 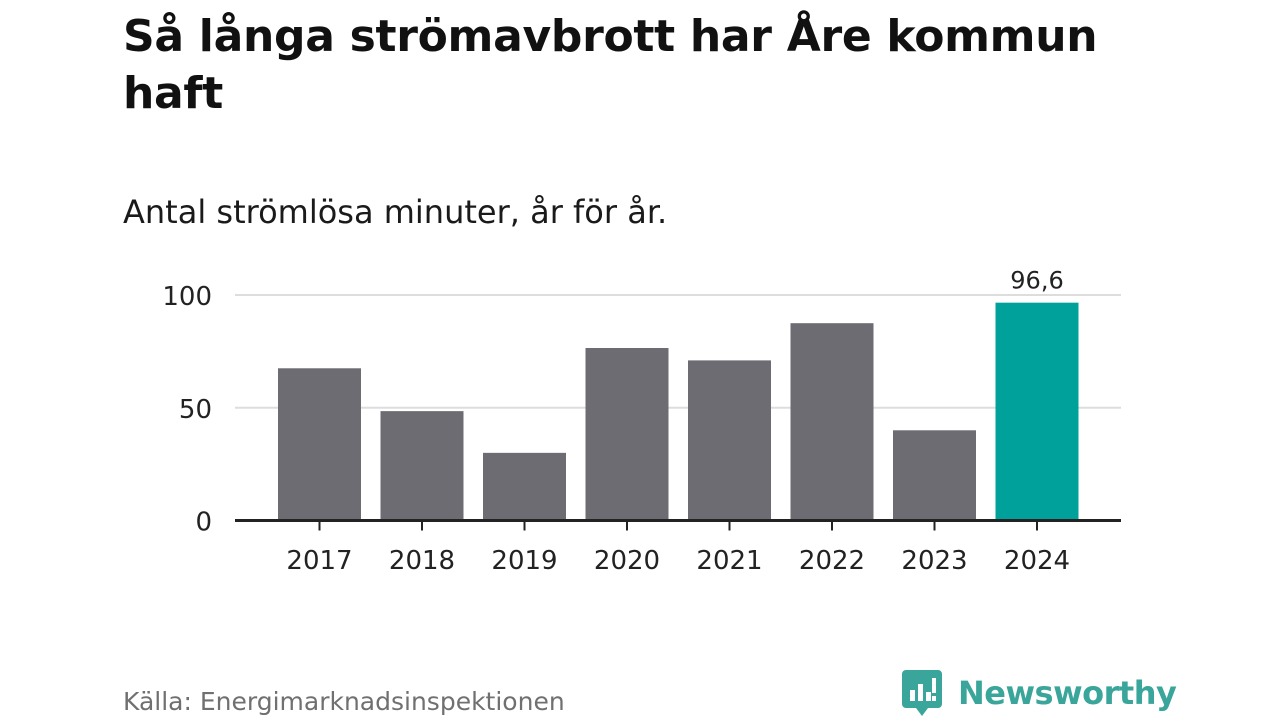 I want to click on data-label: 96,6, so click(x=1036, y=281).